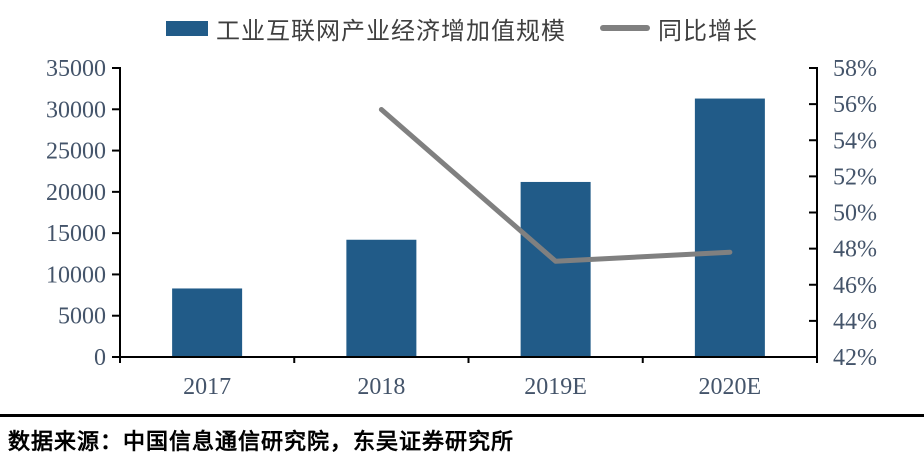  Describe the element at coordinates (76, 234) in the screenshot. I see `y-left-tick-label: 15000` at that location.